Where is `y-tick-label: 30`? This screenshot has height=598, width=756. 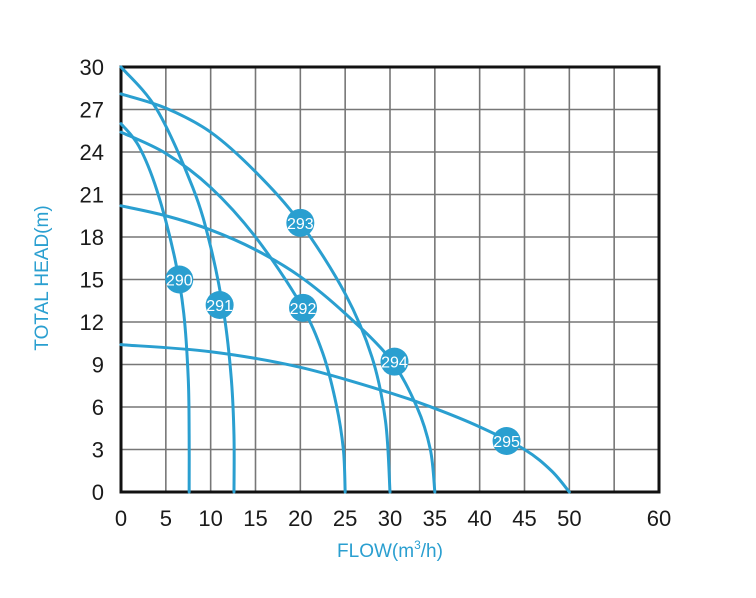 y-tick-label: 30 is located at coordinates (92, 67).